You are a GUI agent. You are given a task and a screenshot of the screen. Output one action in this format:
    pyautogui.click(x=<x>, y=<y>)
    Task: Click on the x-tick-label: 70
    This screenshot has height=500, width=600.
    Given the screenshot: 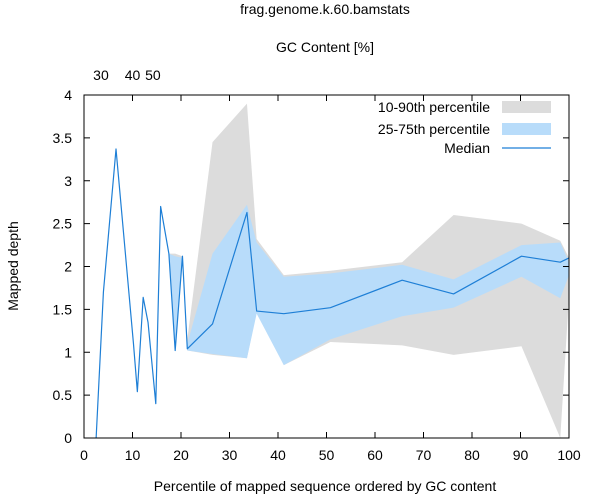 What is the action you would take?
    pyautogui.click(x=424, y=455)
    